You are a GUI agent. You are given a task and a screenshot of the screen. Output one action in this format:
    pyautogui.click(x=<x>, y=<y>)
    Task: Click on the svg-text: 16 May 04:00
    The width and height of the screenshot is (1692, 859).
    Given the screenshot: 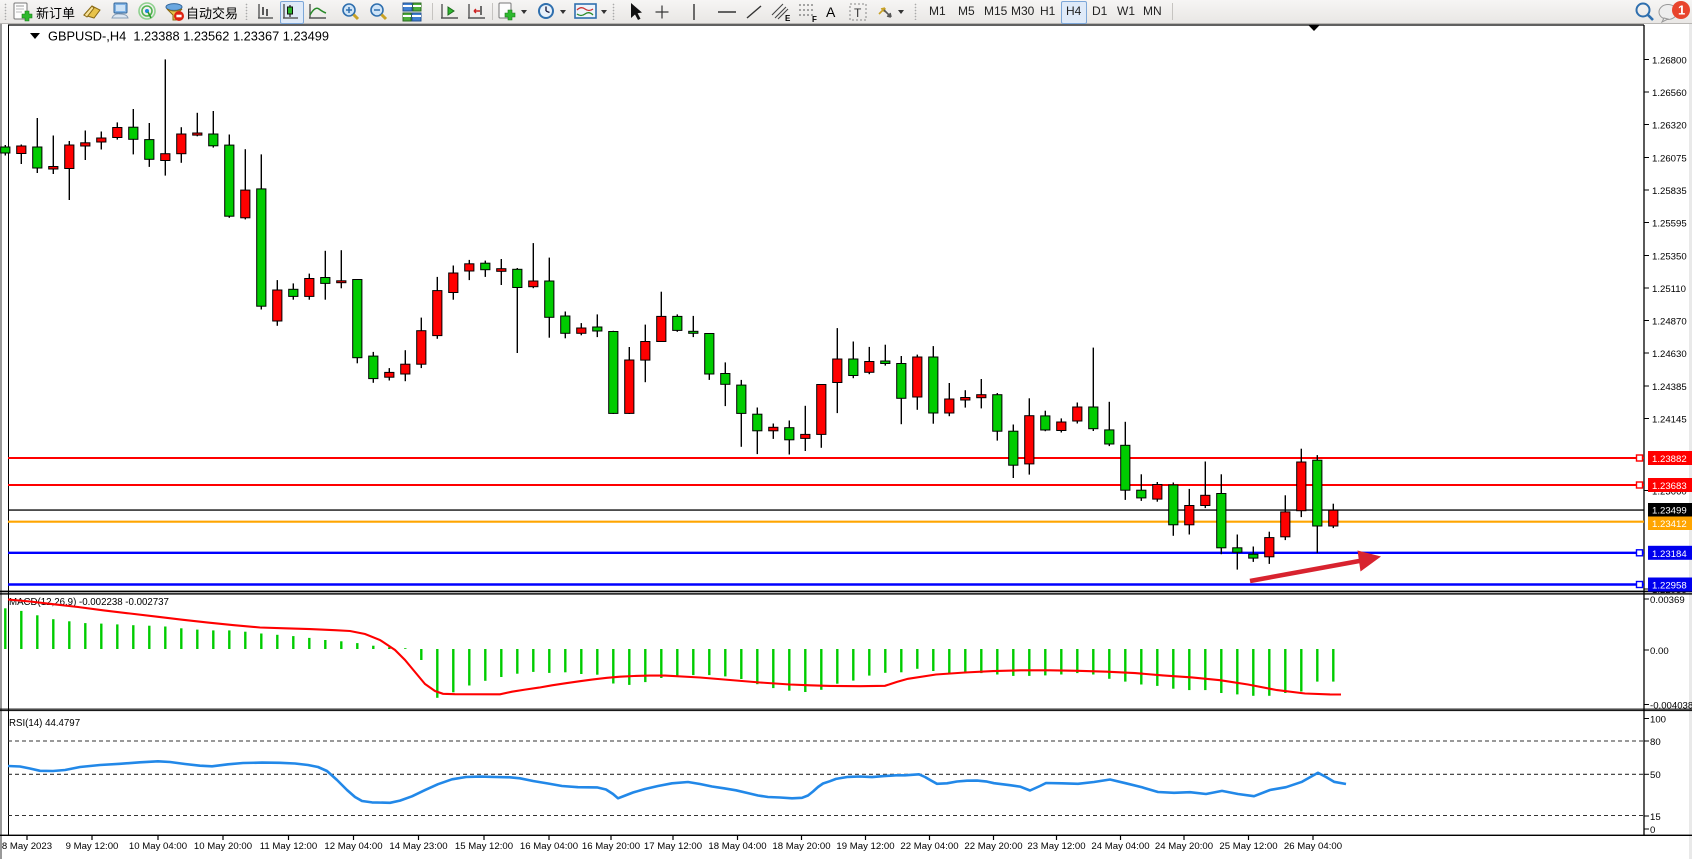 What is the action you would take?
    pyautogui.click(x=549, y=846)
    